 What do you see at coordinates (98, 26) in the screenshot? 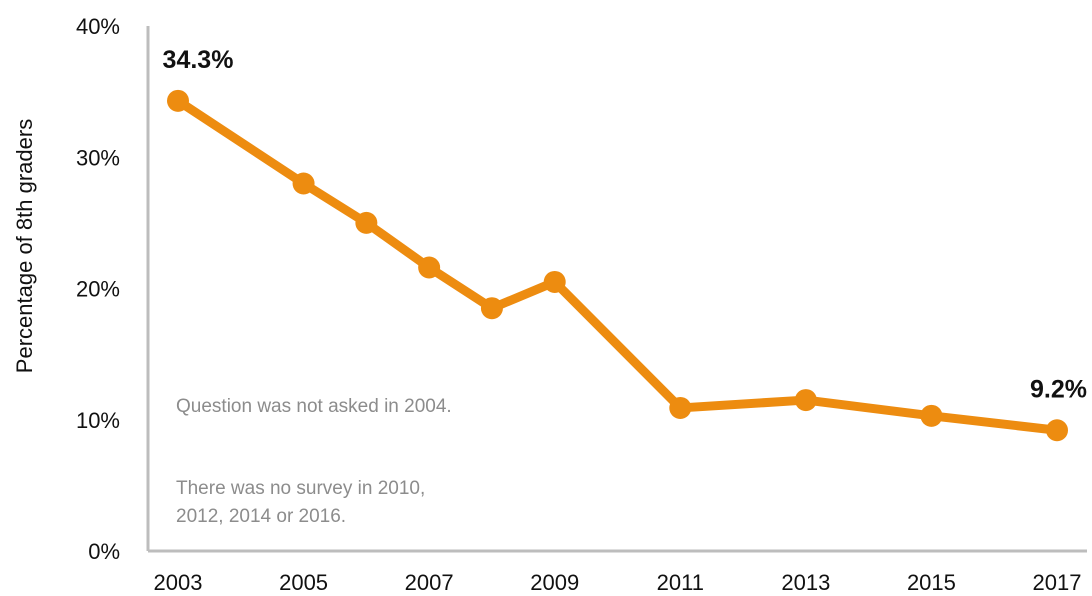
I see `y-tick-label: 40%` at bounding box center [98, 26].